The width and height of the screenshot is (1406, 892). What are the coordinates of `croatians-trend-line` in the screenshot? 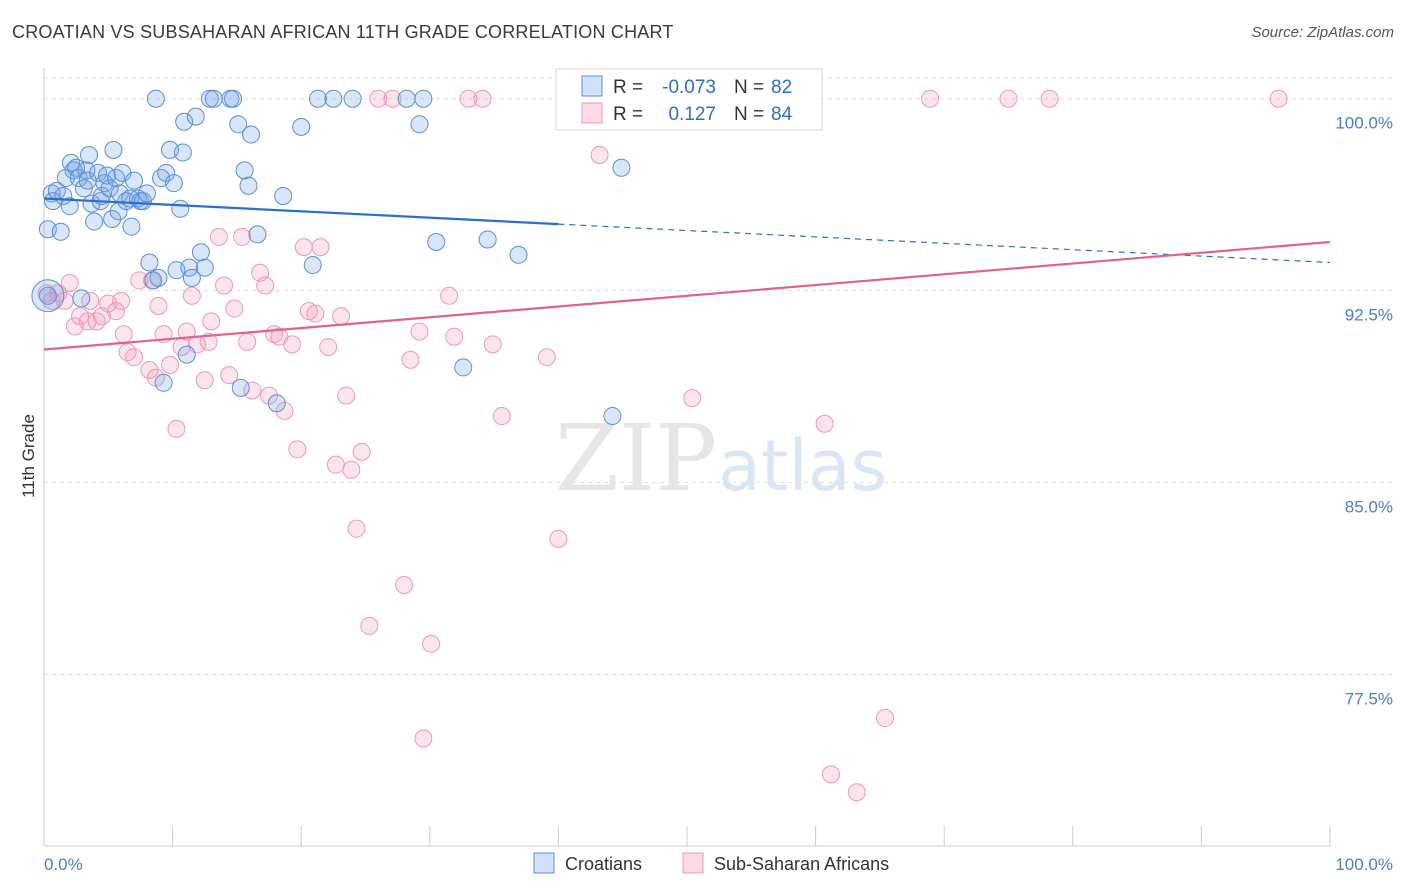 It's located at (301, 211).